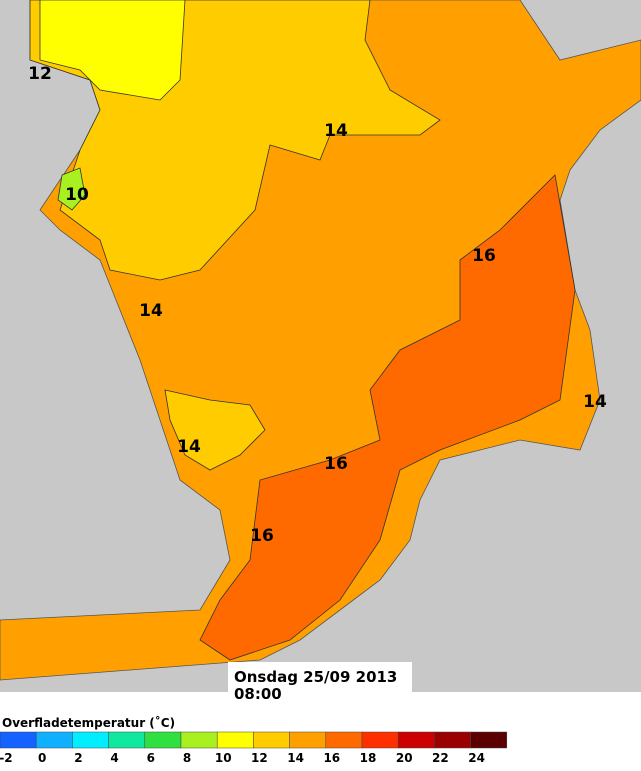 The width and height of the screenshot is (641, 771). What do you see at coordinates (187, 758) in the screenshot?
I see `legend-tick-label: 8` at bounding box center [187, 758].